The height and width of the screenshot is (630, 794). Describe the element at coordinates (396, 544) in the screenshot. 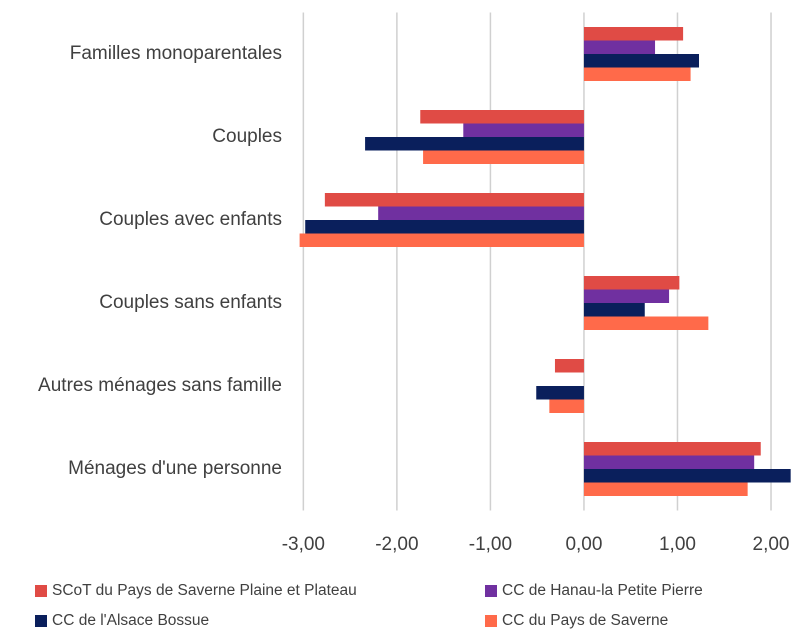

I see `x-tick-label: -2,00` at that location.